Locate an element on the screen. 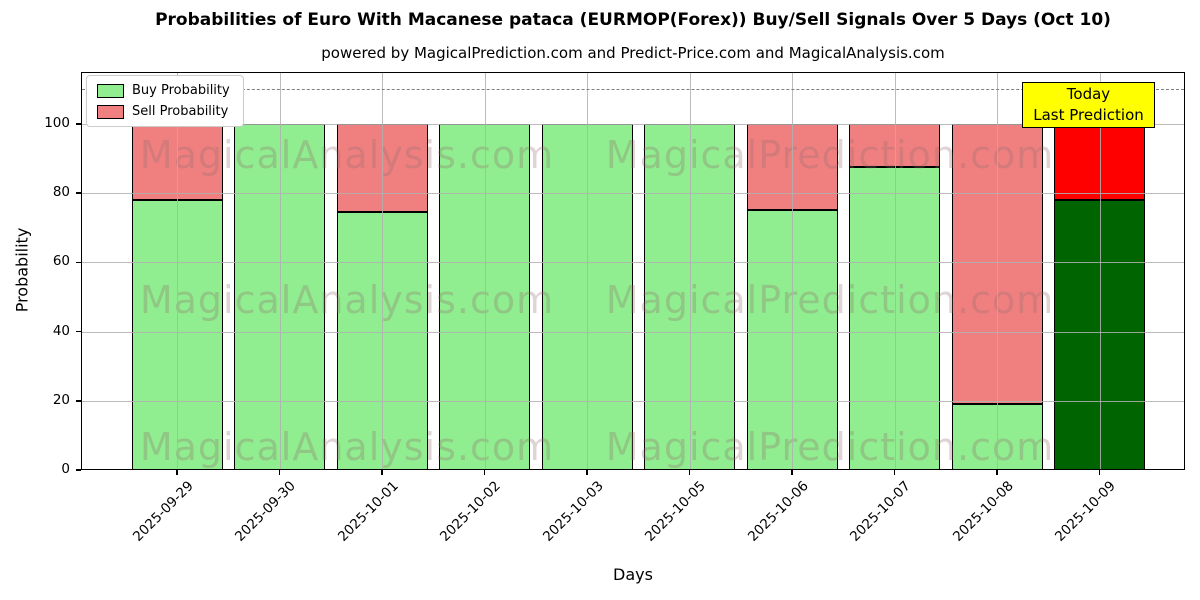  x-tick-label: 2025-10-09 is located at coordinates (1085, 511).